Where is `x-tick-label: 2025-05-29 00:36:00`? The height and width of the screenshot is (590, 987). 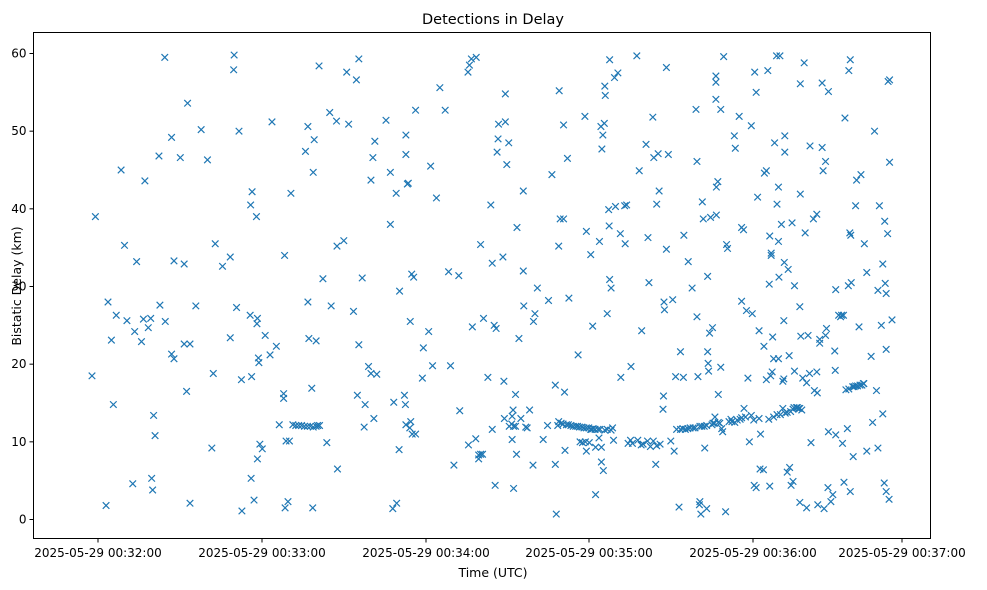
x-tick-label: 2025-05-29 00:36:00 is located at coordinates (752, 553).